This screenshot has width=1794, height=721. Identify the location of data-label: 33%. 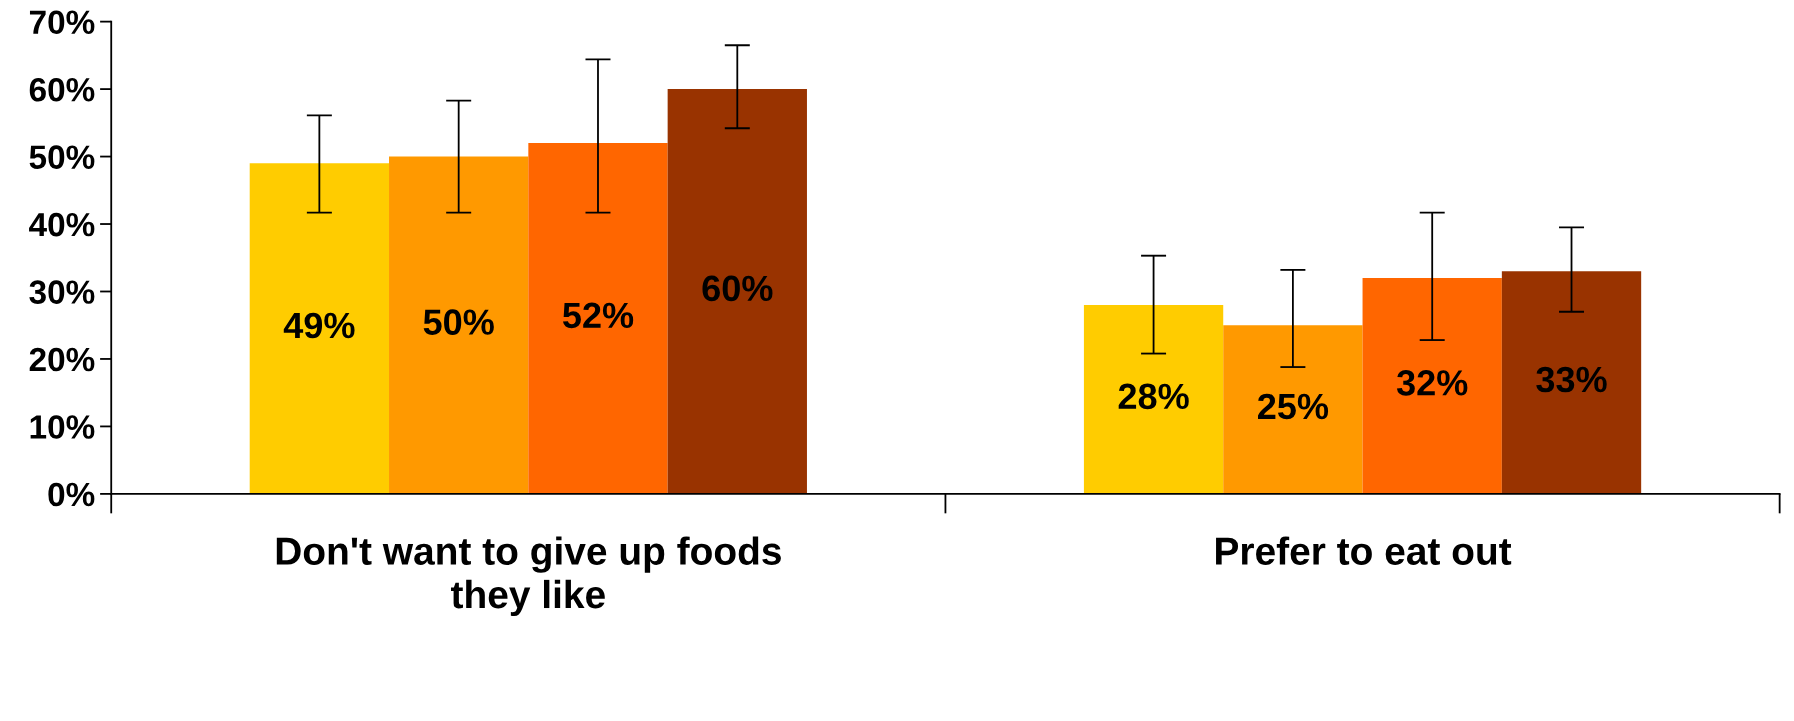
(1571, 379).